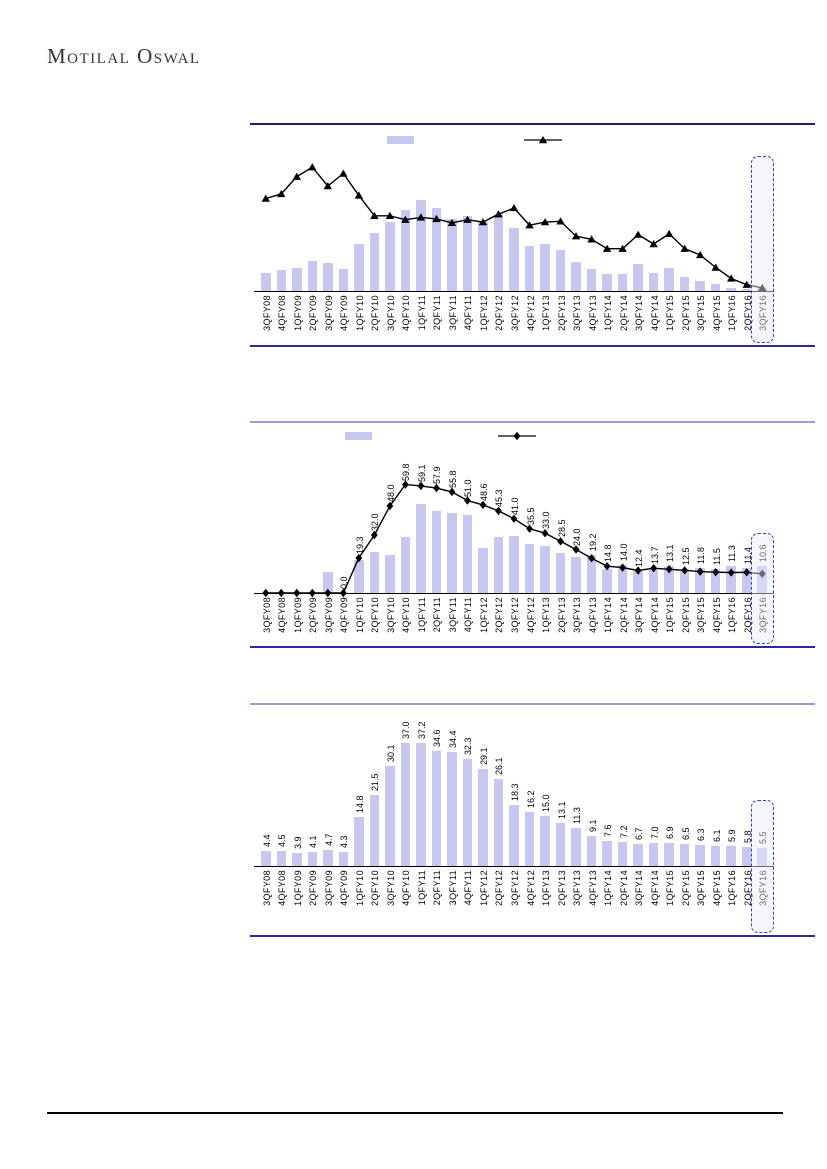 This screenshot has height=1169, width=827. What do you see at coordinates (532, 936) in the screenshot?
I see `chart-bottom-rule` at bounding box center [532, 936].